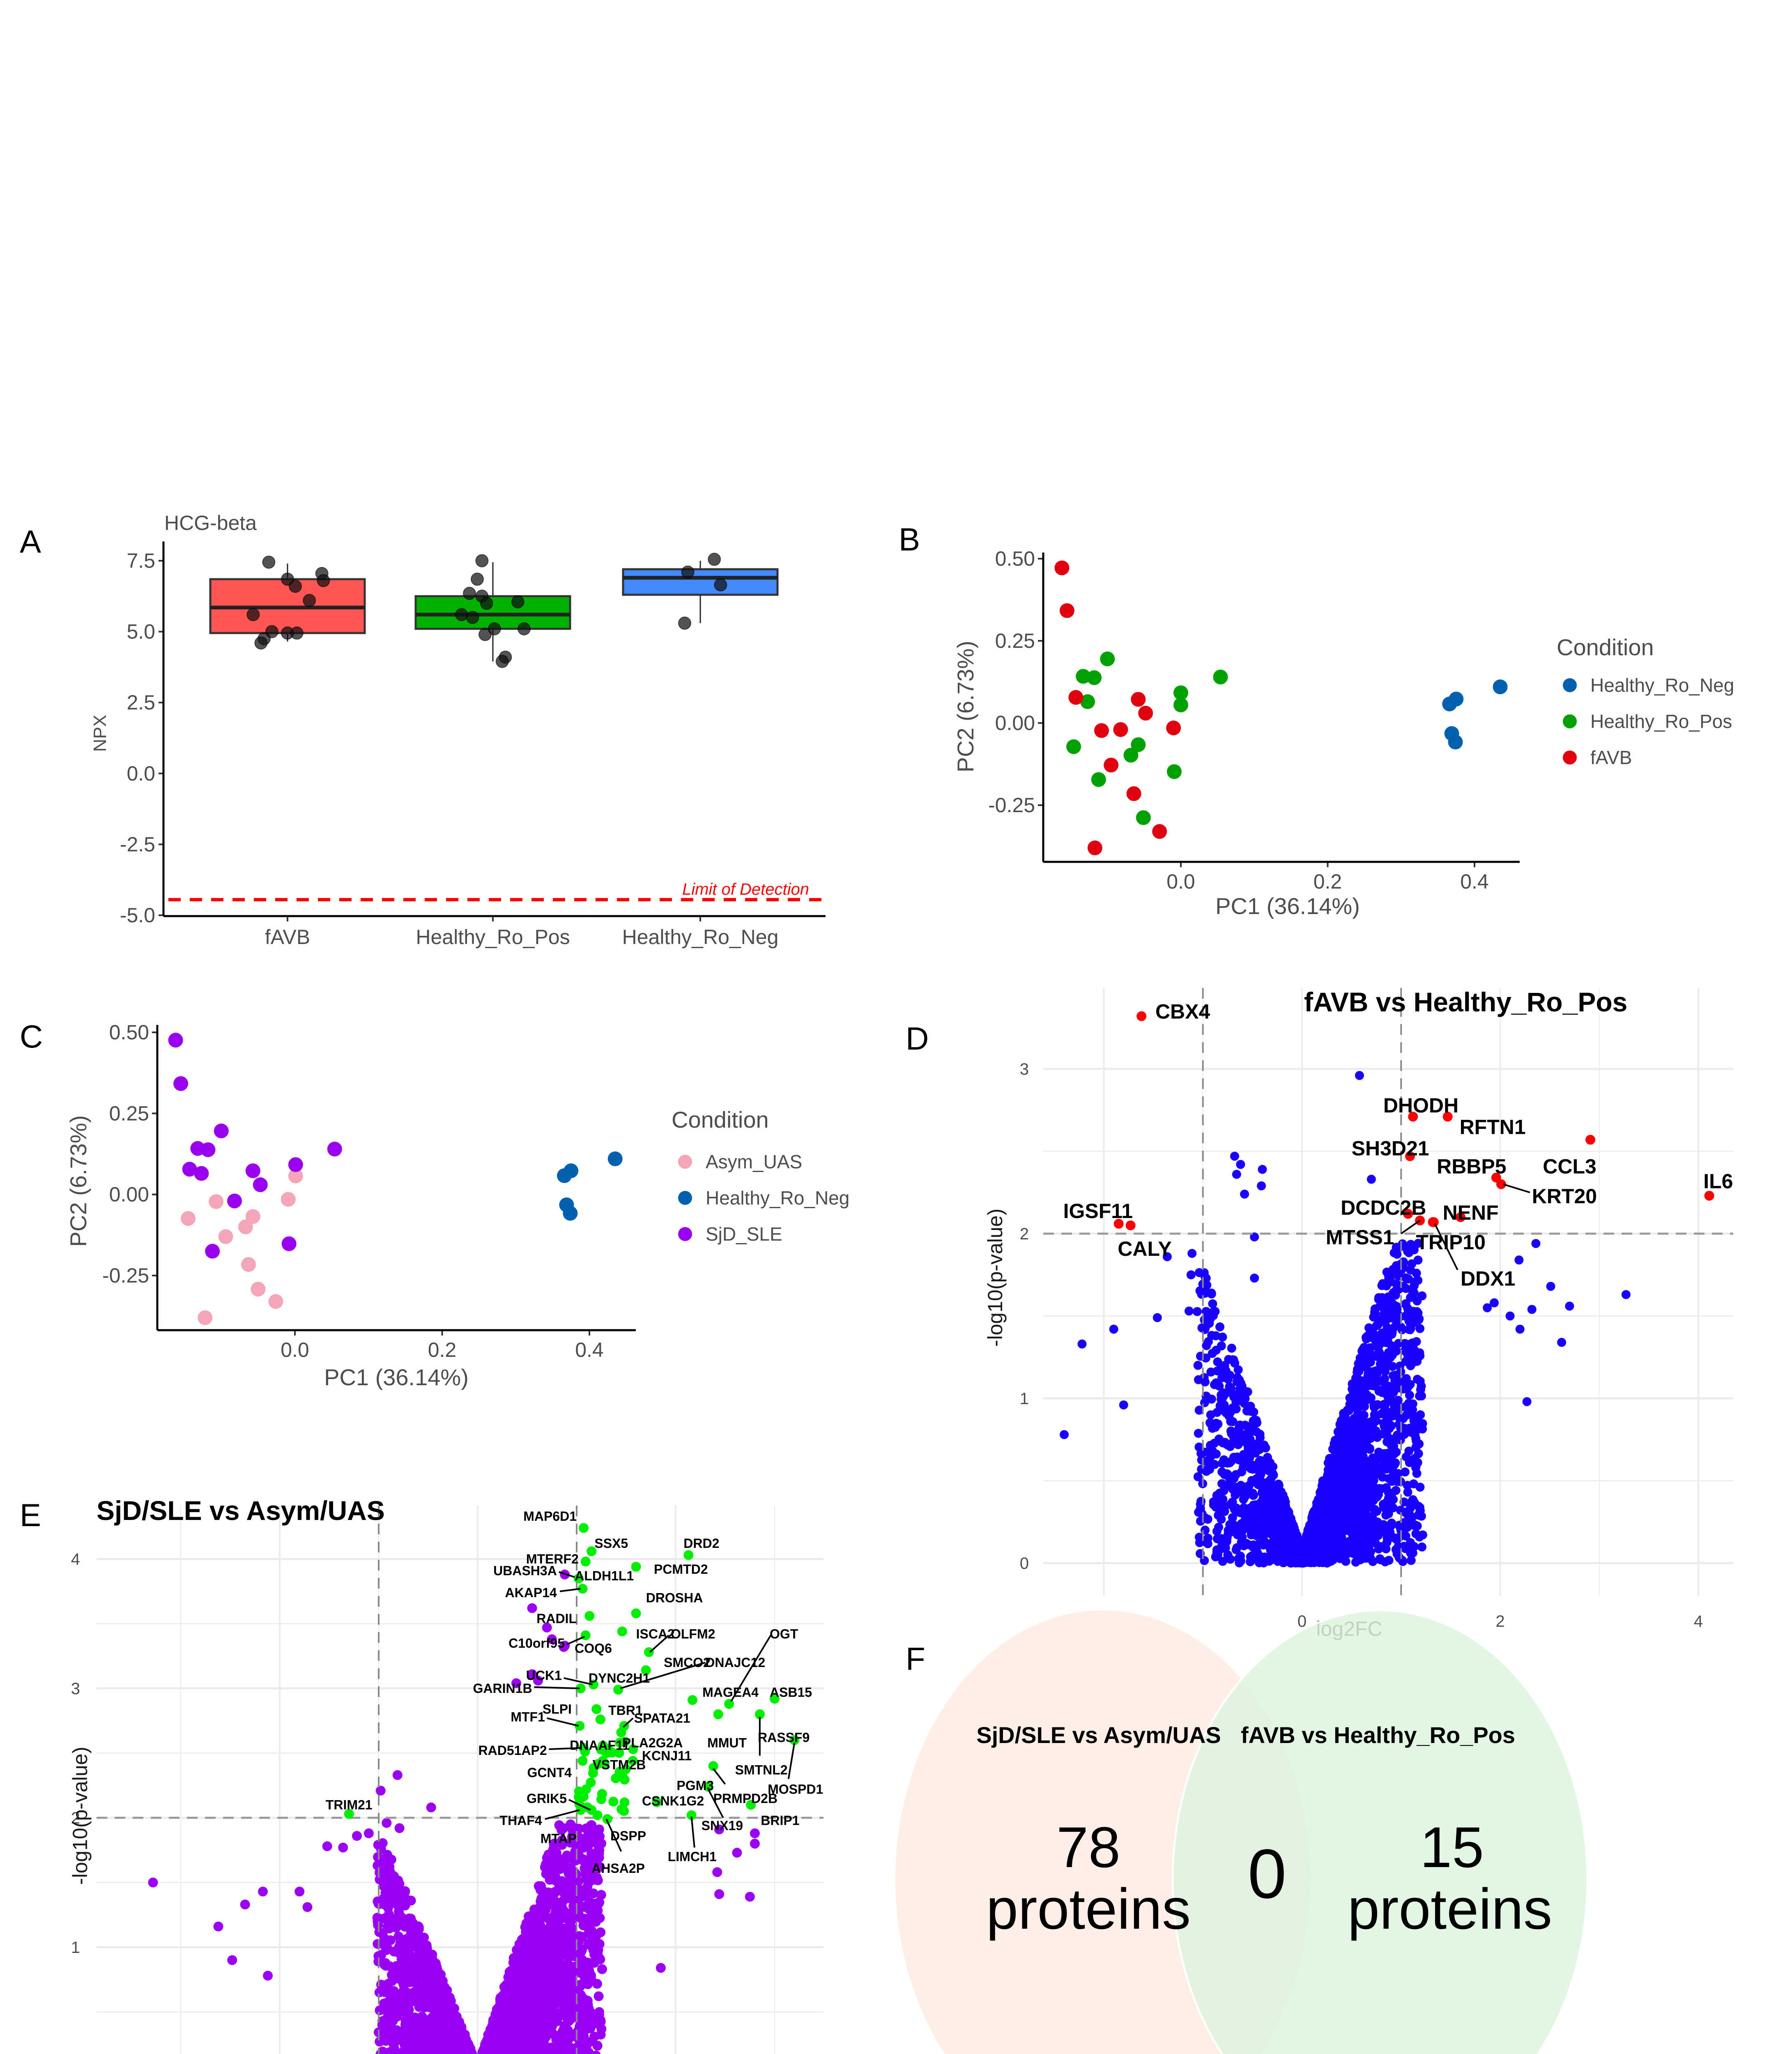 The height and width of the screenshot is (2054, 1792). I want to click on panel-e-points, so click(461, 1780).